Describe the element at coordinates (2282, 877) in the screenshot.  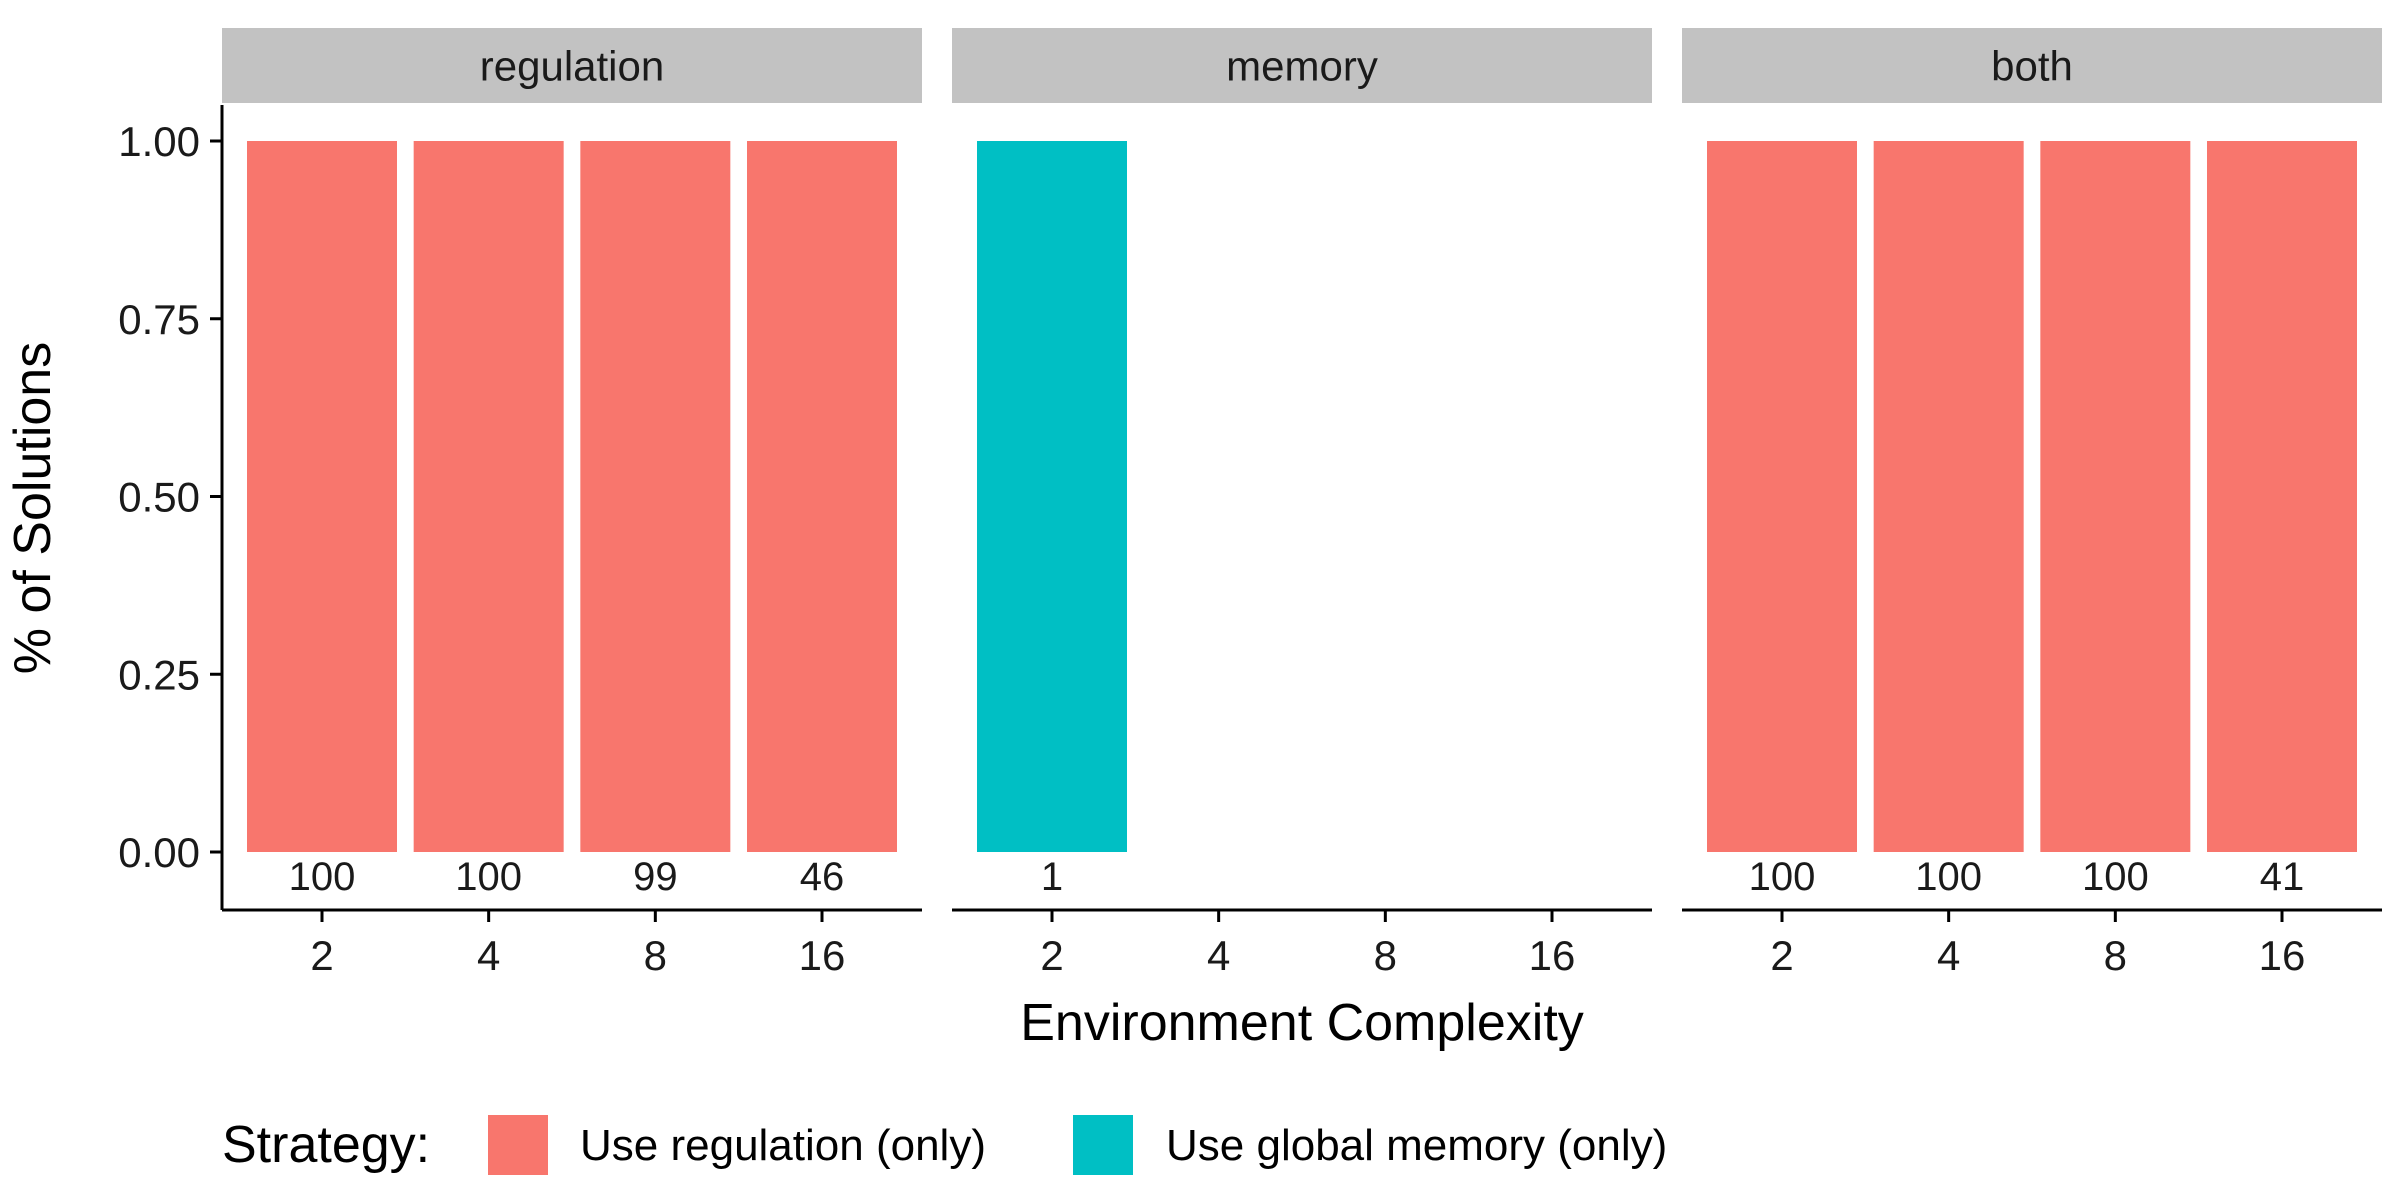
I see `bar-count-label: 41` at that location.